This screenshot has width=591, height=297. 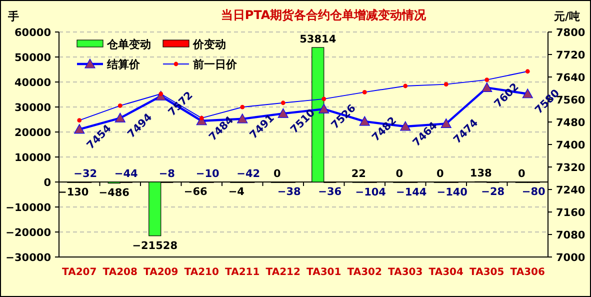 What do you see at coordinates (32, 83) in the screenshot?
I see `y-tick-label: 40000` at bounding box center [32, 83].